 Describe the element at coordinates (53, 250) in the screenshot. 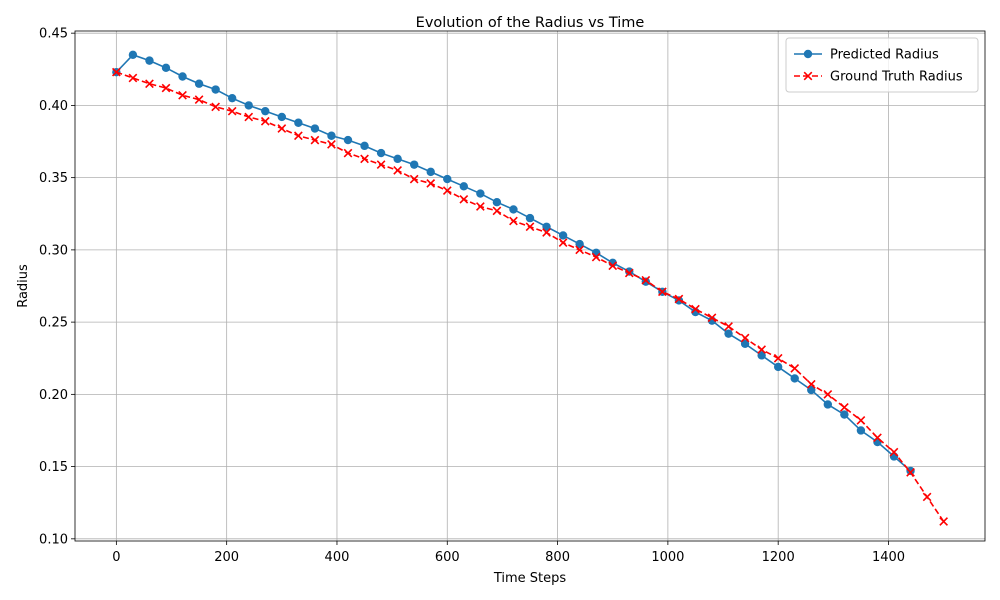

I see `y-tick-label: 0.30` at that location.